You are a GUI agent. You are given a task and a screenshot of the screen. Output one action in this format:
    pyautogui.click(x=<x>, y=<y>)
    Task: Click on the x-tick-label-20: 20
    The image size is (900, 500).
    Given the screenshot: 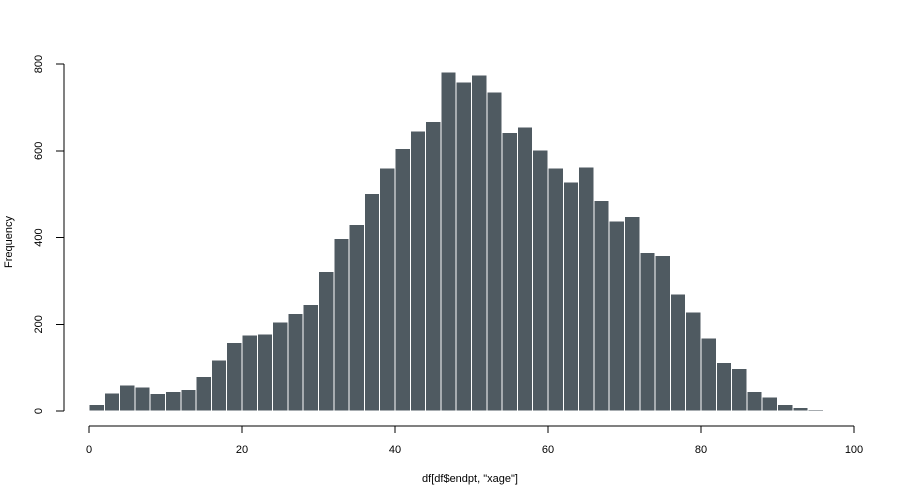 What is the action you would take?
    pyautogui.click(x=242, y=450)
    